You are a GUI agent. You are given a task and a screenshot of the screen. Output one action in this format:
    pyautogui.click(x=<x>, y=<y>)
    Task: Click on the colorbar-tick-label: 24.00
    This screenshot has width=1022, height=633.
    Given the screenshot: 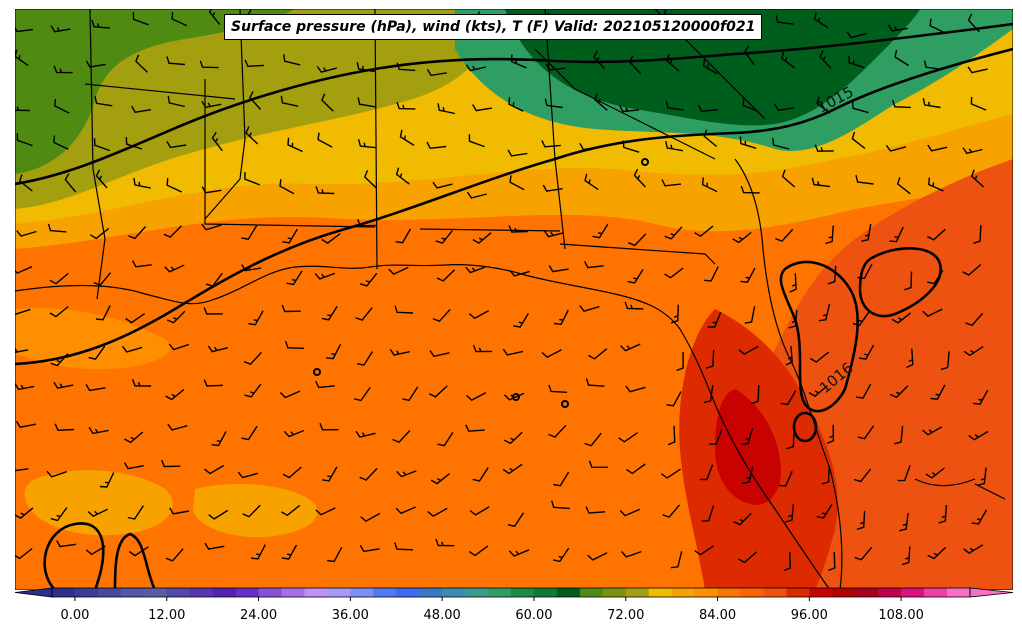 What is the action you would take?
    pyautogui.click(x=258, y=615)
    